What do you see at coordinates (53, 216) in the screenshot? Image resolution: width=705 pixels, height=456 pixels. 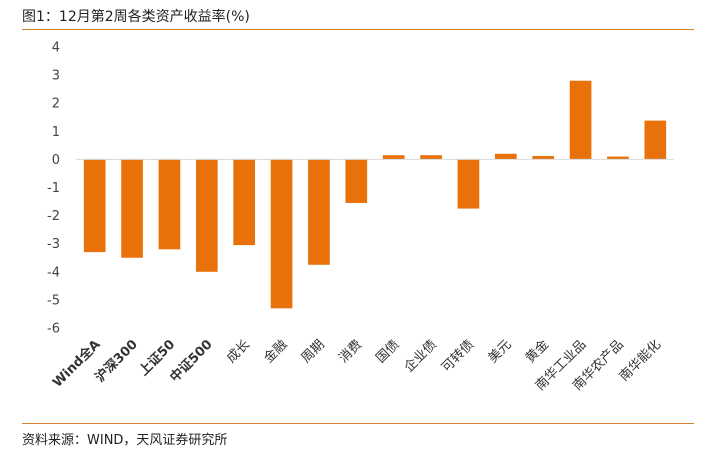 I see `y-tick-label: -2` at bounding box center [53, 216].